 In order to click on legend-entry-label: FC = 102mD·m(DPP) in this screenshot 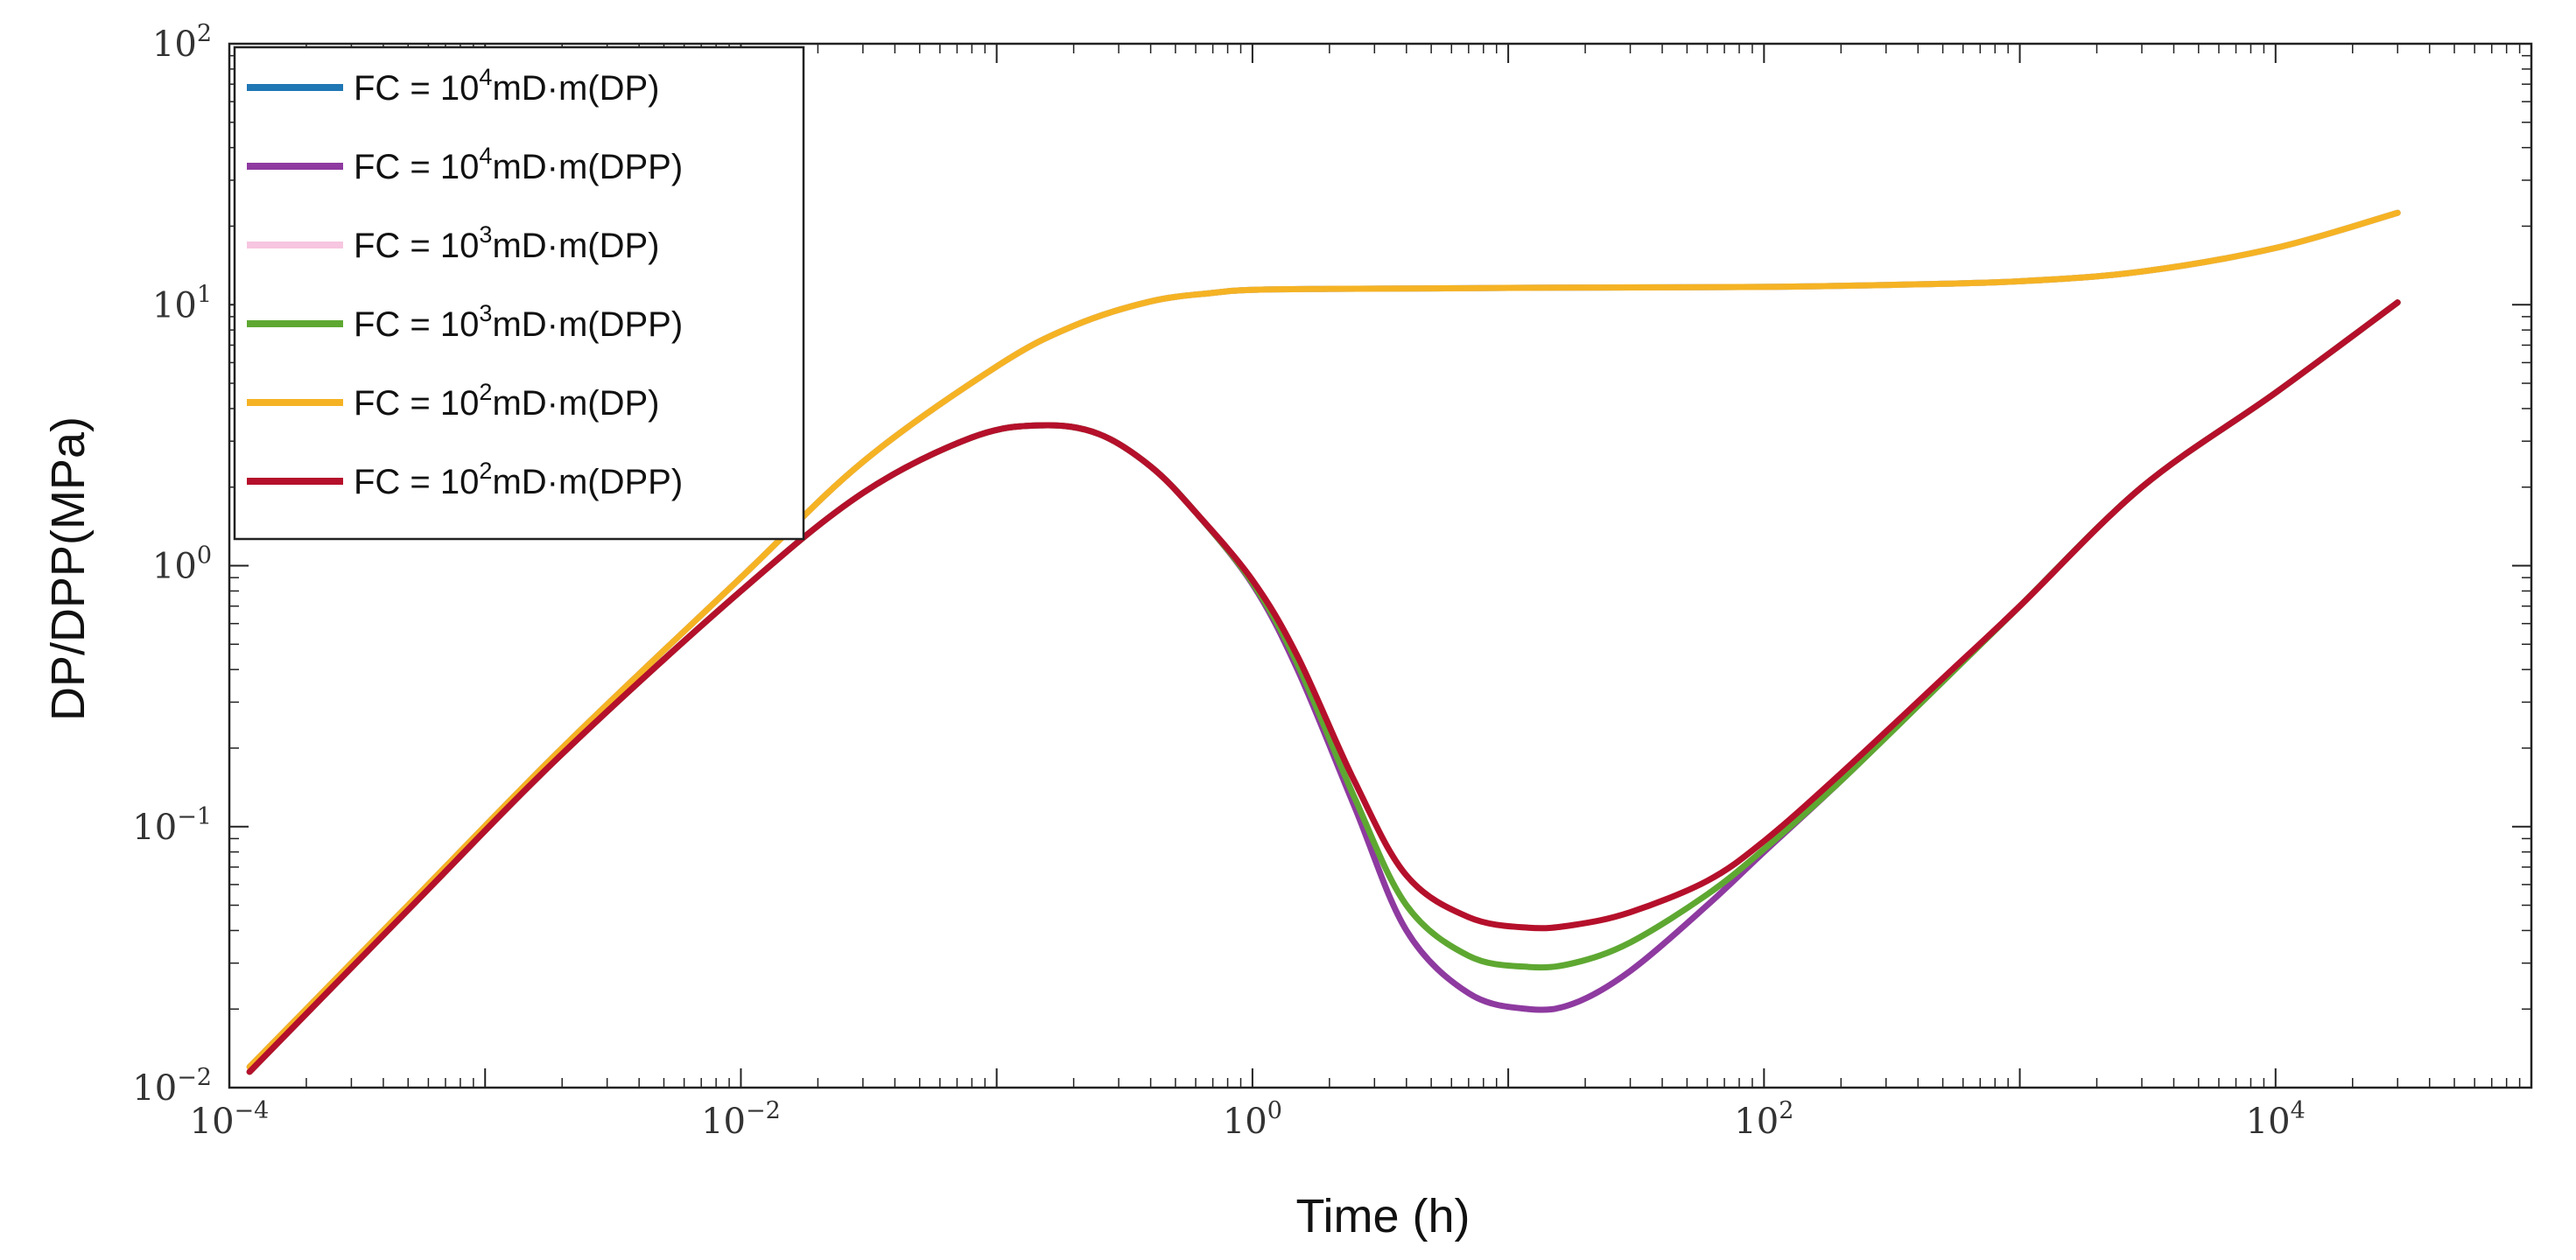, I will do `click(518, 479)`.